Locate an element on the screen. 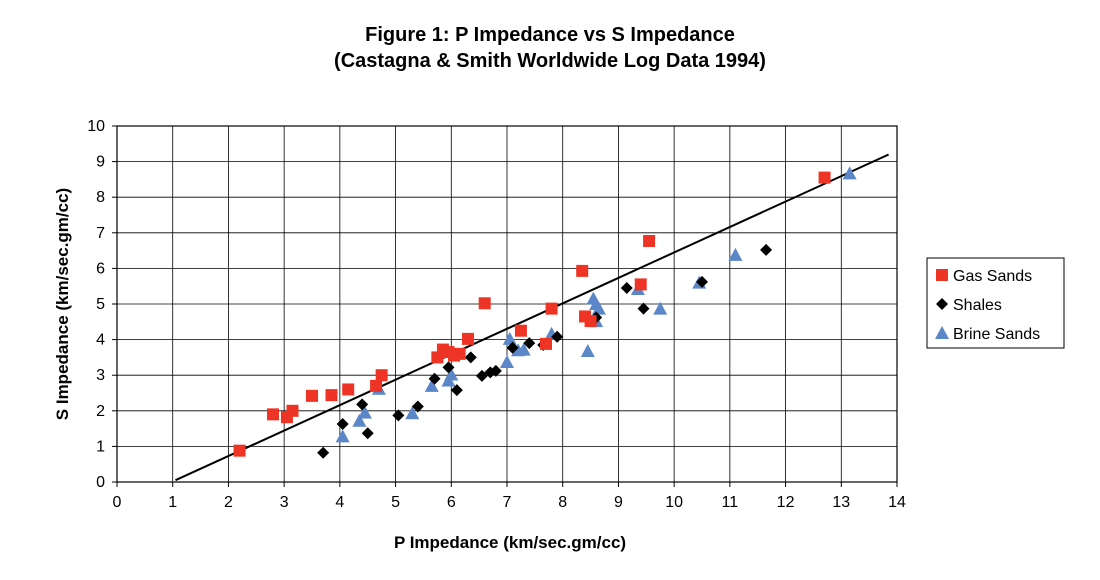 The height and width of the screenshot is (580, 1100). legend-items: Gas Sands Shales Brine Sands is located at coordinates (987, 305).